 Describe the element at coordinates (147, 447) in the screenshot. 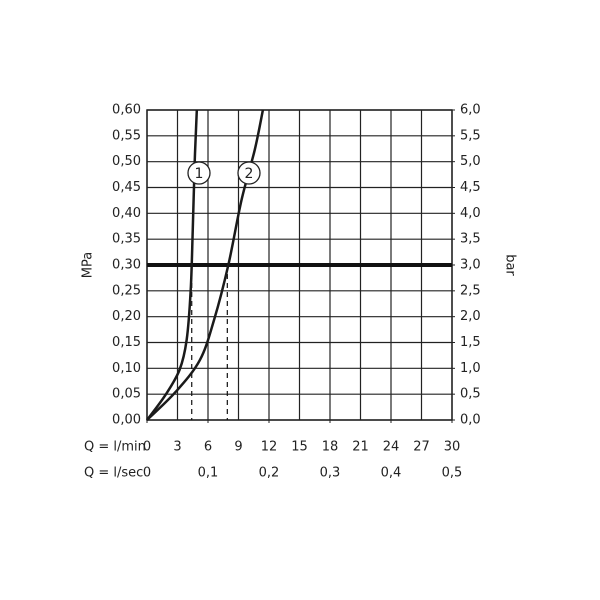

I see `x-tick-label: 0` at that location.